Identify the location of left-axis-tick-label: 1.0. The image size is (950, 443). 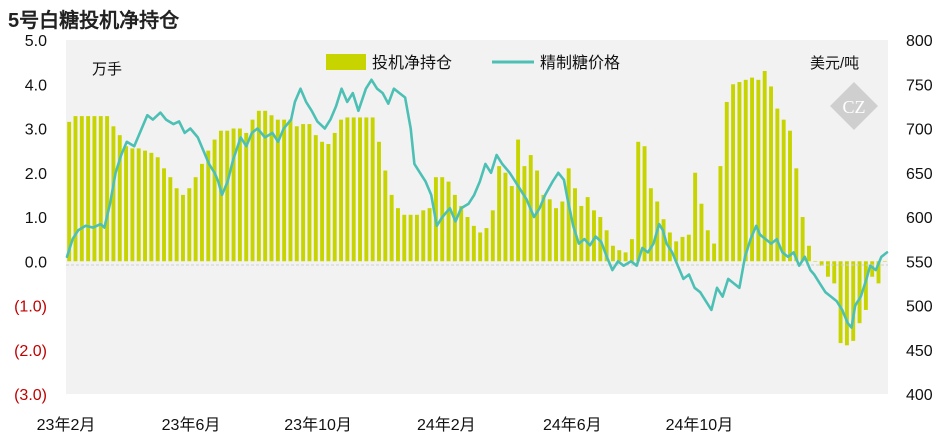
(36, 218).